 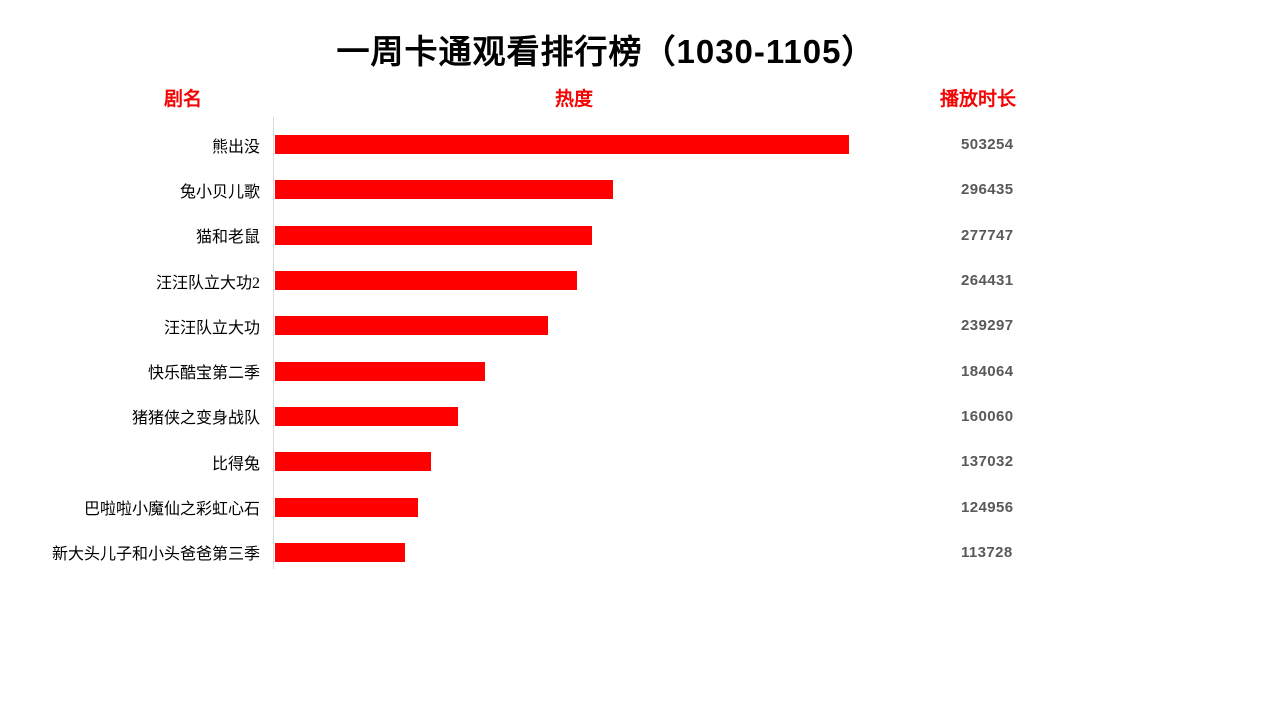 What do you see at coordinates (211, 328) in the screenshot?
I see `show-name-label: 汪汪队立大功` at bounding box center [211, 328].